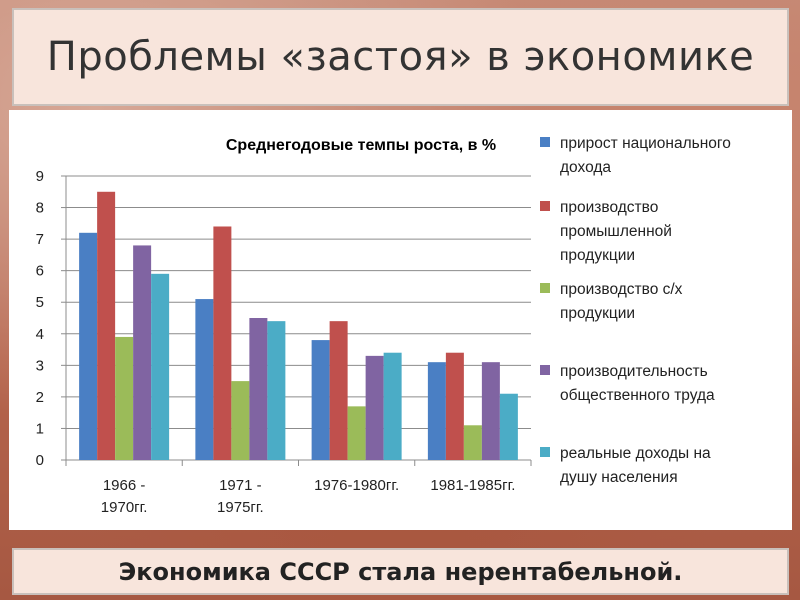  What do you see at coordinates (40, 302) in the screenshot?
I see `y-tick-label: 5` at bounding box center [40, 302].